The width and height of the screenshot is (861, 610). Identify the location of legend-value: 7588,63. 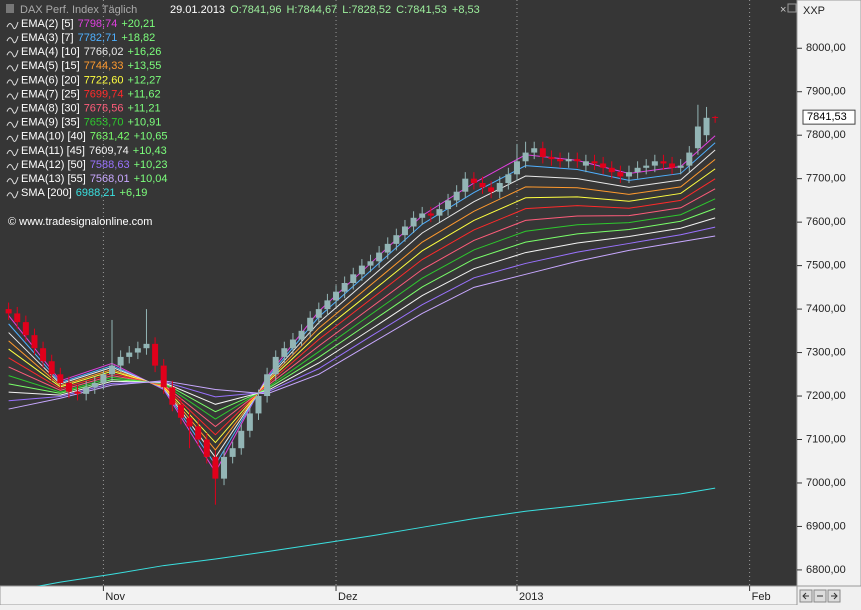
(110, 165).